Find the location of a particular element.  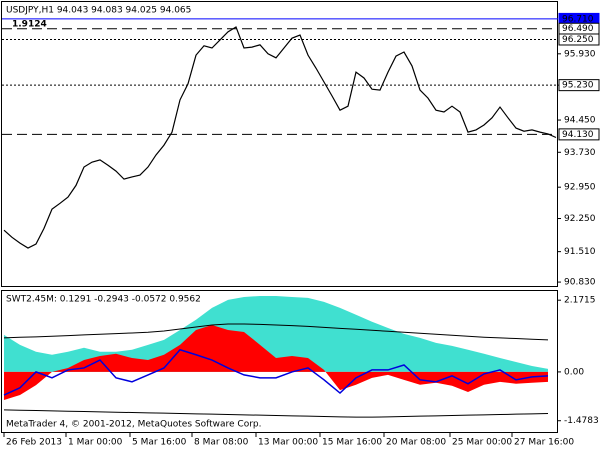

x-tick-label: 27 Mar 16:00 is located at coordinates (544, 443).